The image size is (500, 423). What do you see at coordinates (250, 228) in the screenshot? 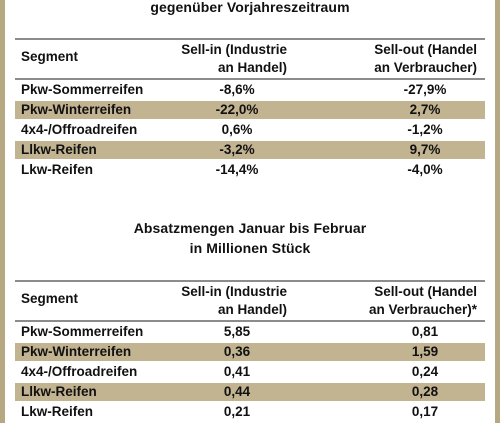
I see `table2-title: Absatzmengen Januar bis Februar` at bounding box center [250, 228].